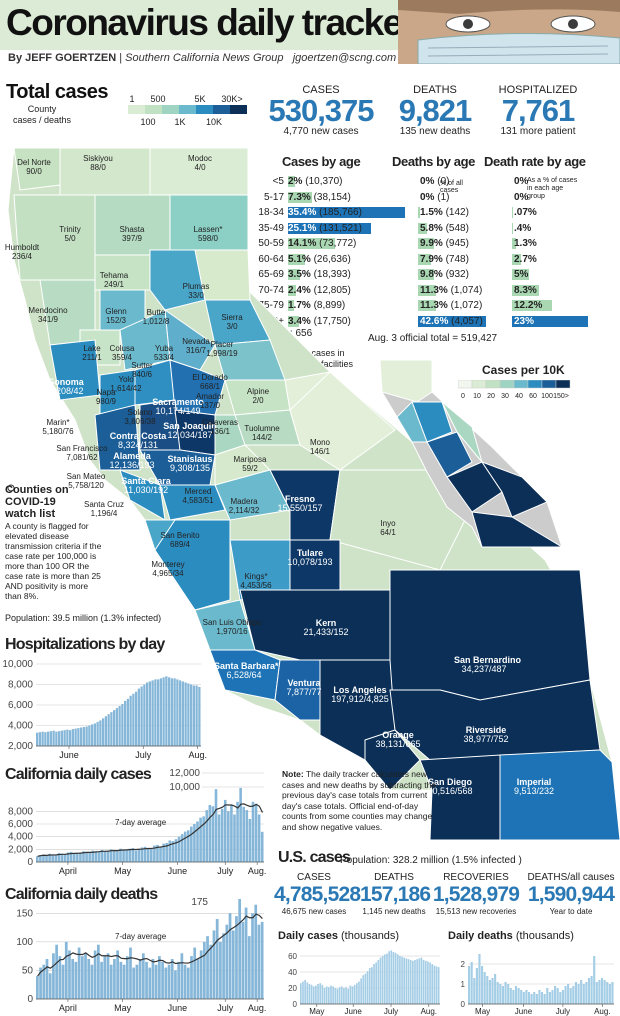 This screenshot has height=1016, width=620. Describe the element at coordinates (524, 321) in the screenshot. I see `rate-pct: 23%` at that location.